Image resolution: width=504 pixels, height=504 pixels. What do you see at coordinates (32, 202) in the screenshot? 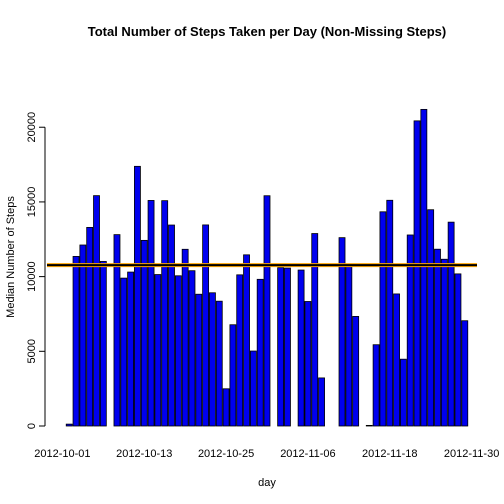
I see `y-tick-label-15000: 15000` at bounding box center [32, 202].